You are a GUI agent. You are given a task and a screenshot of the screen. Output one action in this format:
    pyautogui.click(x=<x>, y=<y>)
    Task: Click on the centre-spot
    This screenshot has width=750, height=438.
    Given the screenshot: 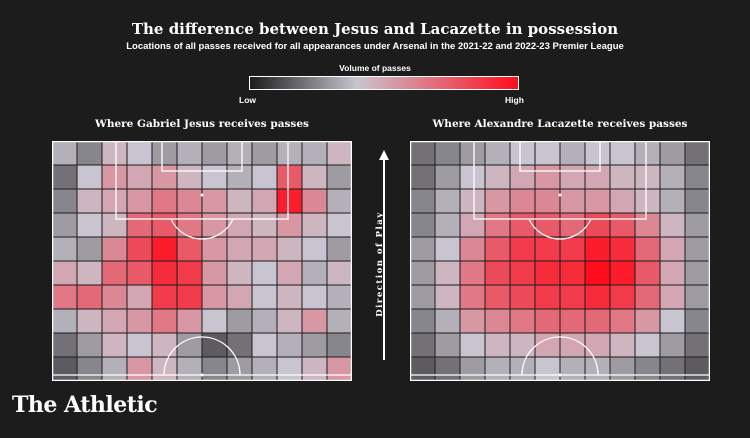 What is the action you would take?
    pyautogui.click(x=202, y=375)
    